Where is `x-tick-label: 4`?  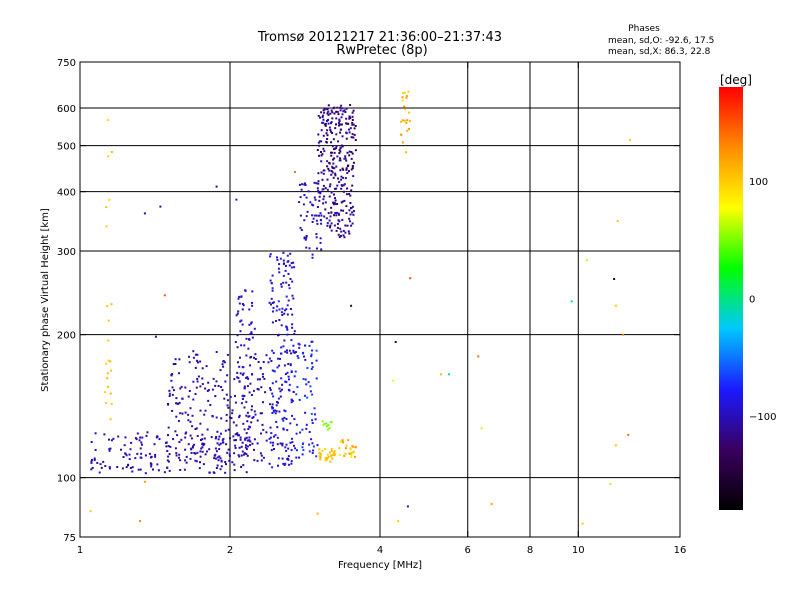
x-tick-label: 4 is located at coordinates (380, 550).